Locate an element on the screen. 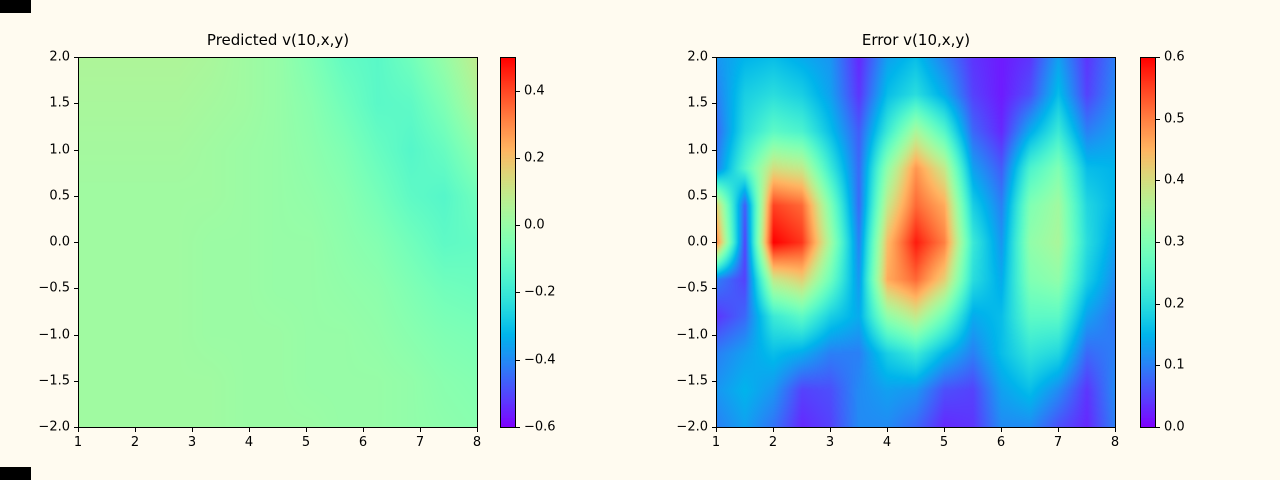 The height and width of the screenshot is (480, 1280). chart-title-error: Error v(10,x,y) is located at coordinates (916, 40).